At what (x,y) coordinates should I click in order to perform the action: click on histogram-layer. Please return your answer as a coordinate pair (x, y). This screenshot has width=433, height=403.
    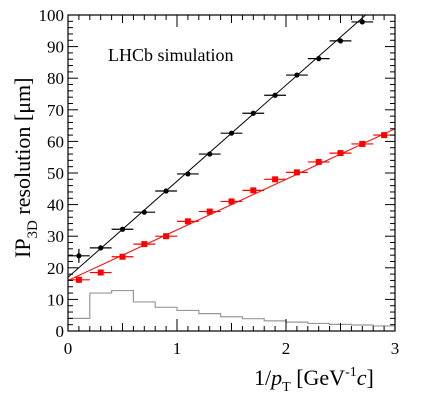
    Looking at the image, I should click on (231, 308).